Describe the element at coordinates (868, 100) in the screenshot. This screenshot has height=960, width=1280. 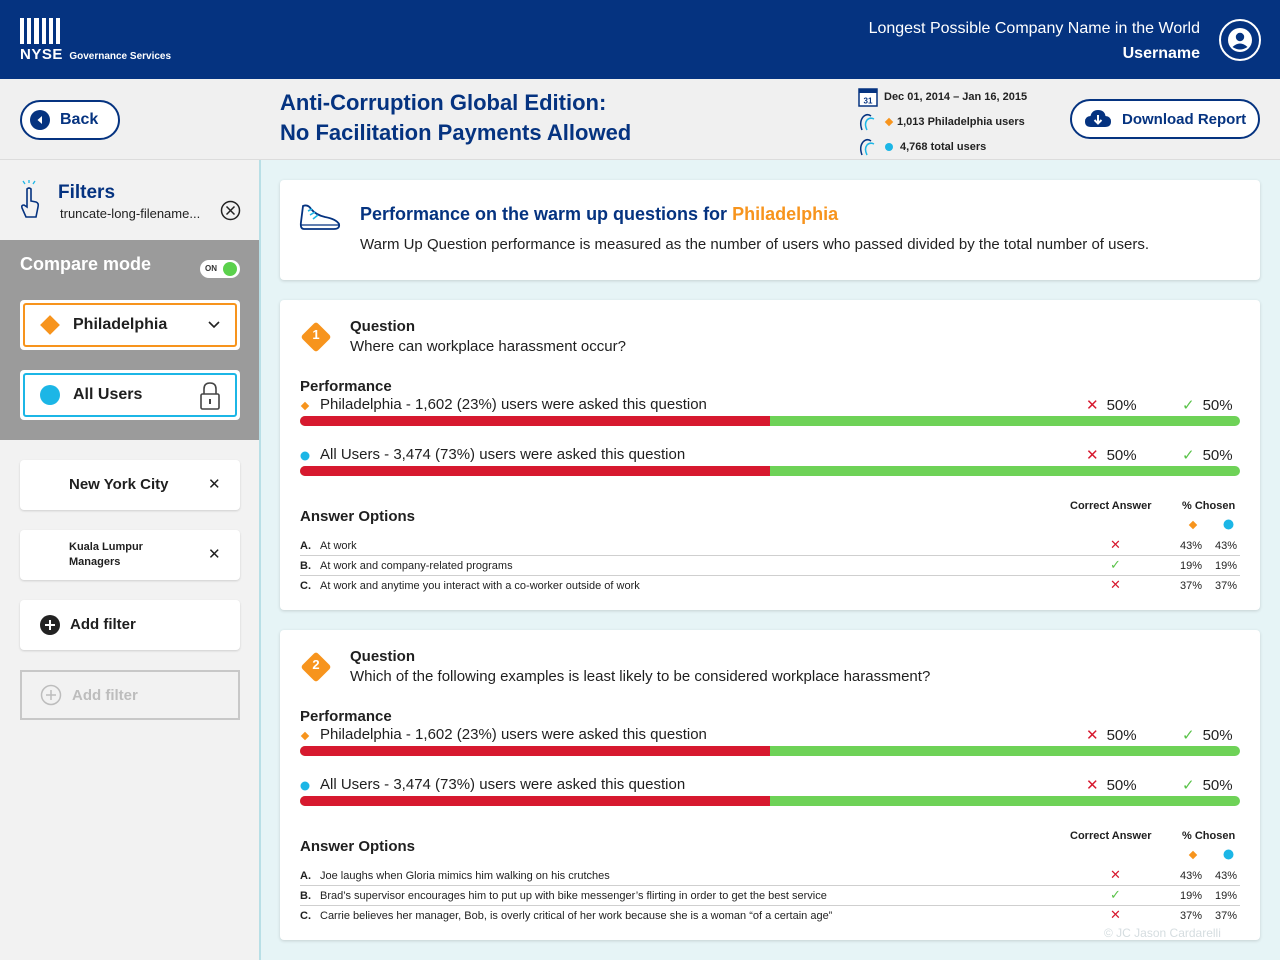
I see `svg-text: 31` at that location.